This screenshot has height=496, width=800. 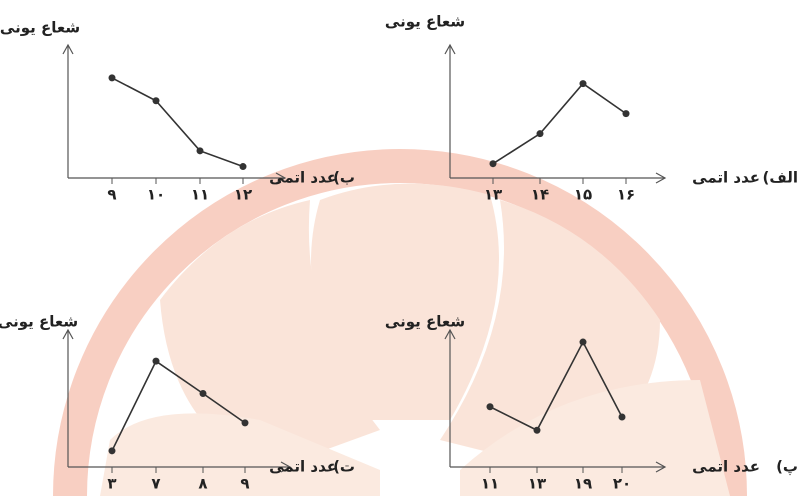 I want to click on x-tick-label: ۳, so click(x=111, y=484).